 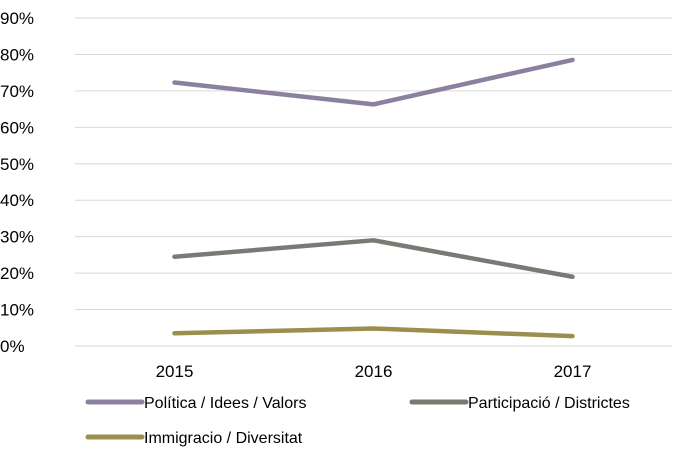 What do you see at coordinates (175, 371) in the screenshot?
I see `x-tick-label: 2015` at bounding box center [175, 371].